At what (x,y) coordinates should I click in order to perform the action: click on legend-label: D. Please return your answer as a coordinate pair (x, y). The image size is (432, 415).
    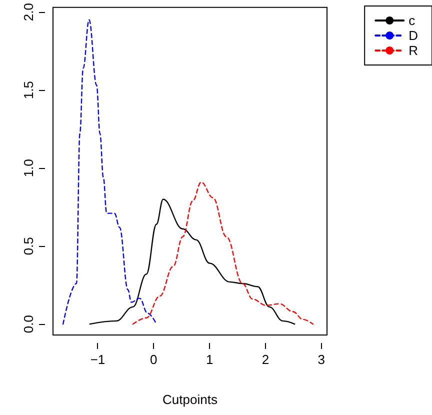
    Looking at the image, I should click on (413, 35).